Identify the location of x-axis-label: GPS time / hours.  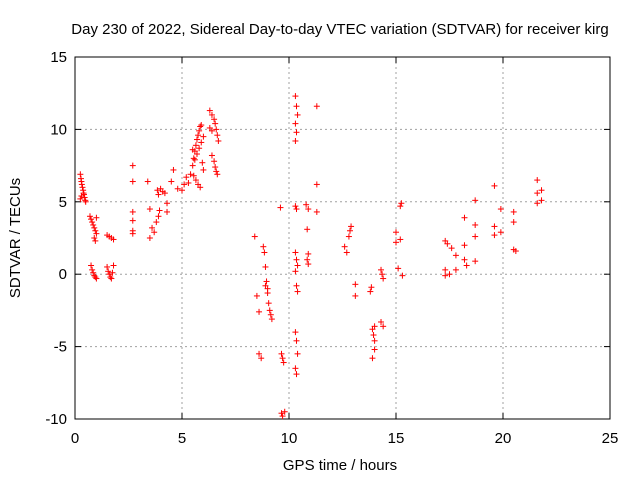
(340, 465).